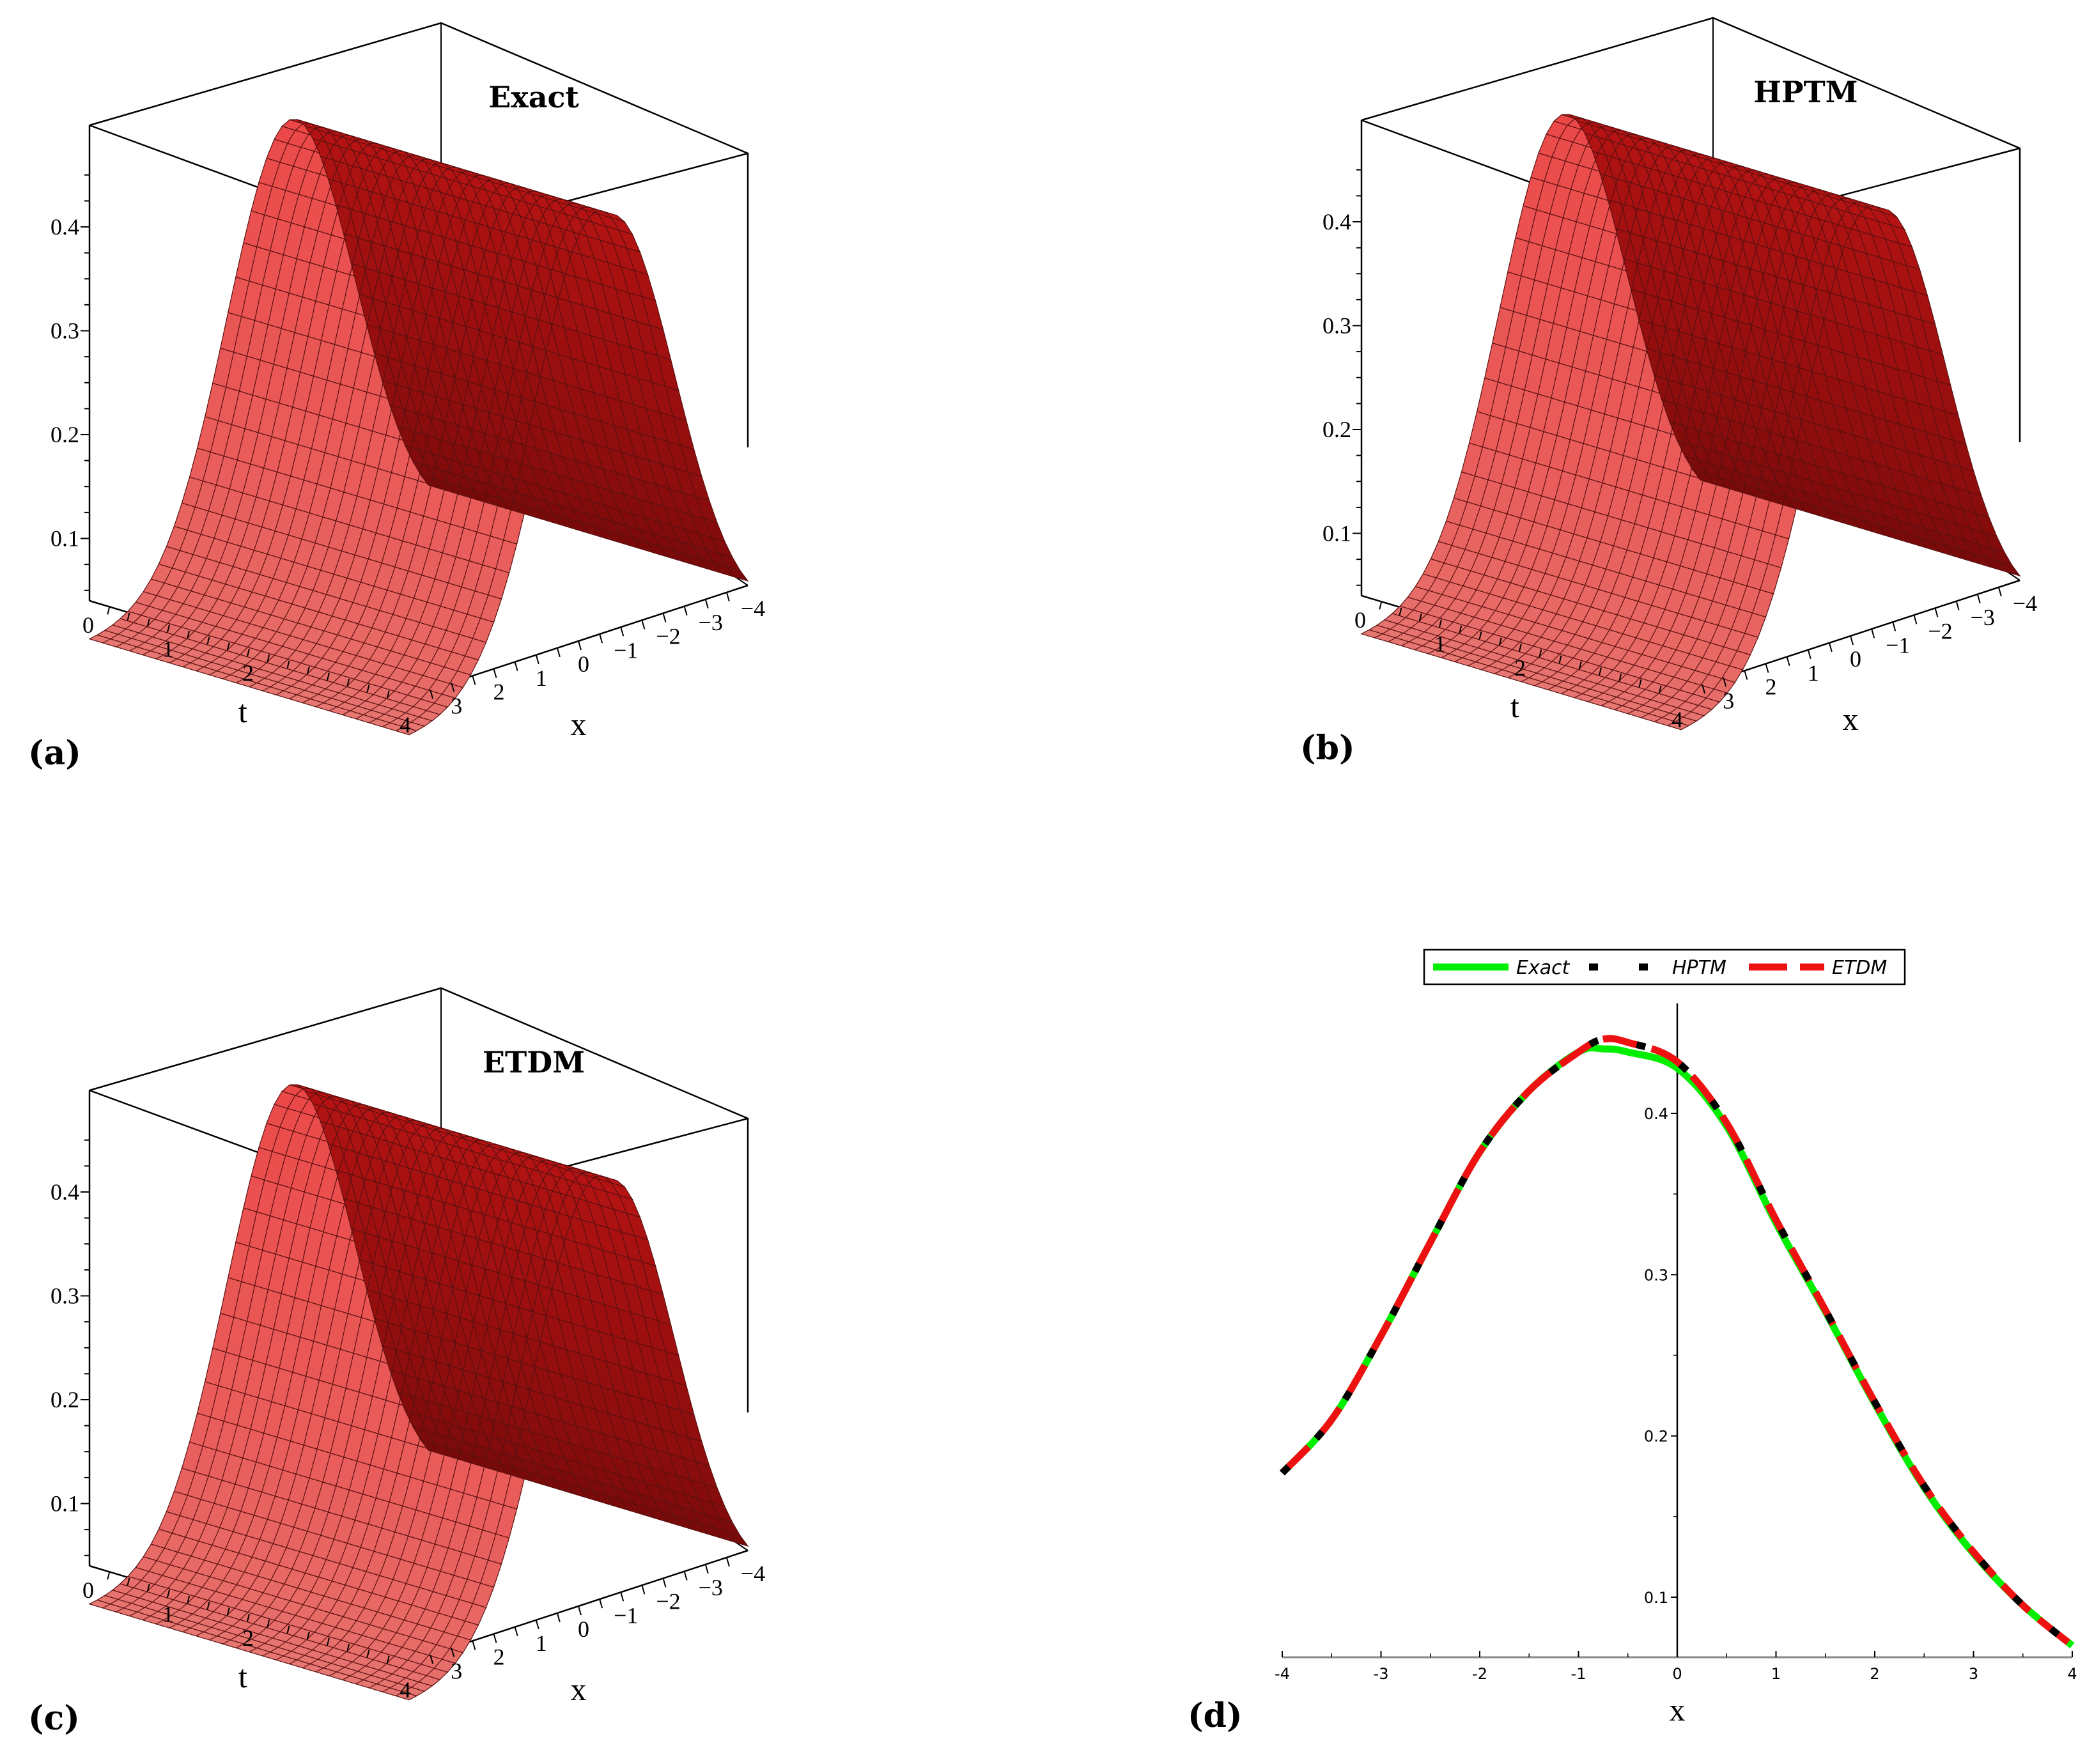  Describe the element at coordinates (1282, 1674) in the screenshot. I see `x-tick-label: -4` at that location.